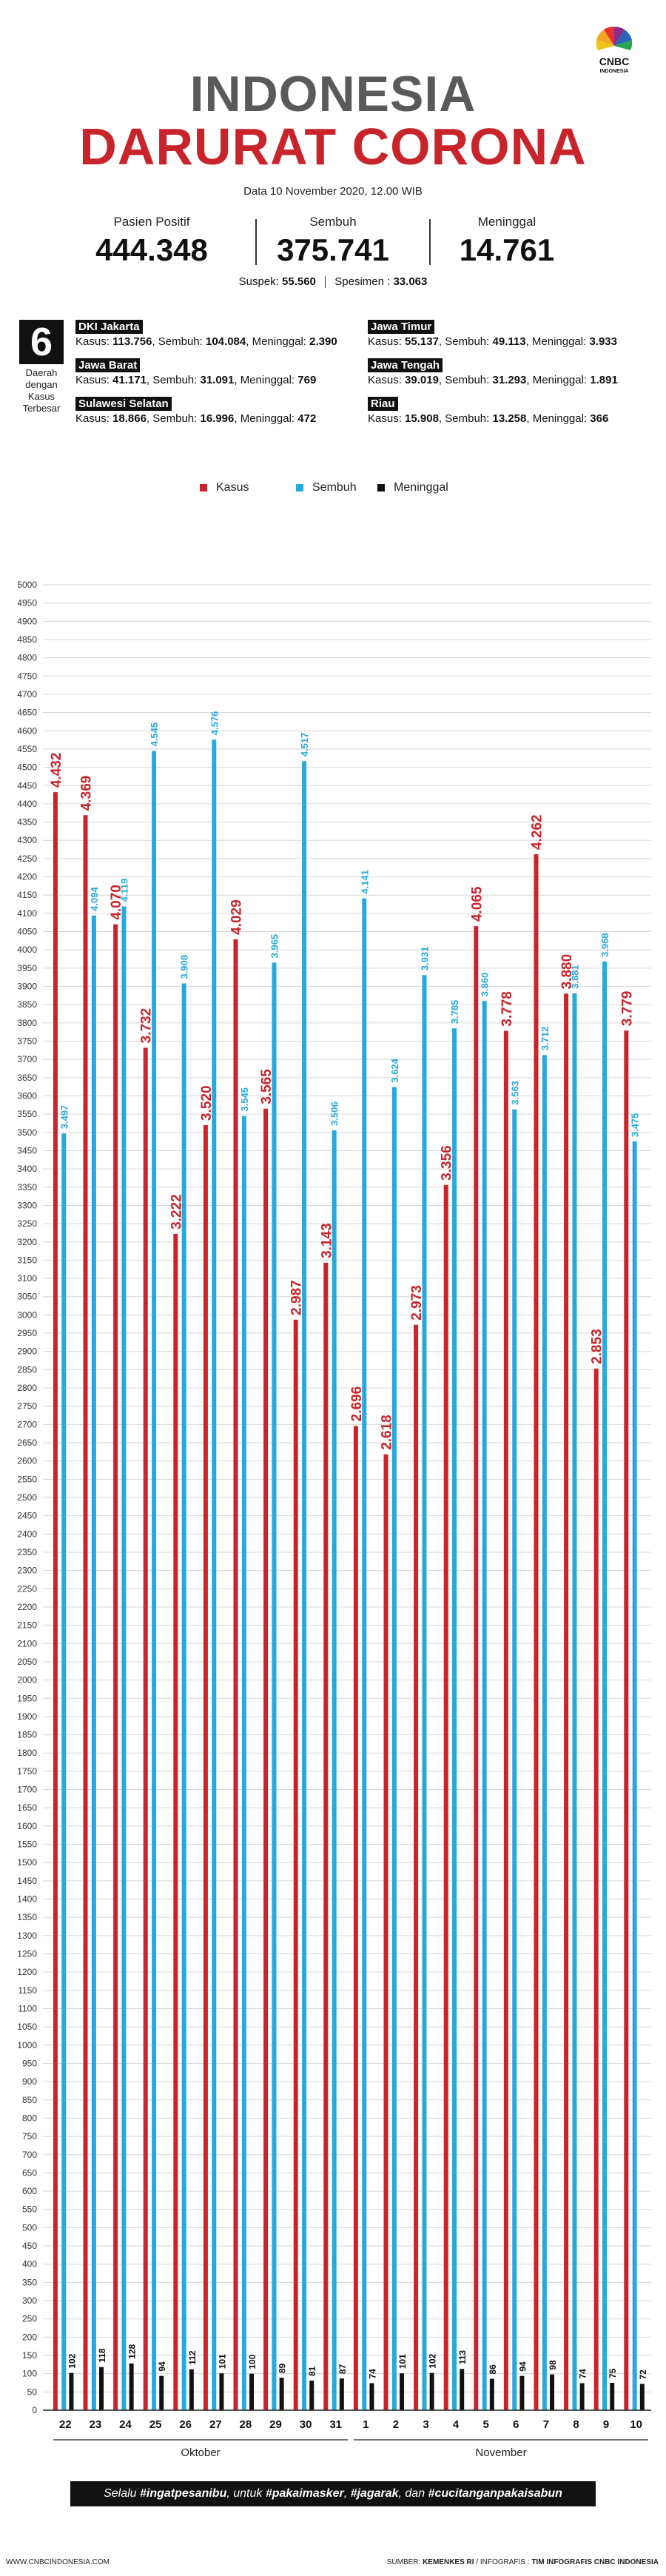 This screenshot has width=666, height=2576. What do you see at coordinates (27, 767) in the screenshot?
I see `y-tick-label: 4500` at bounding box center [27, 767].